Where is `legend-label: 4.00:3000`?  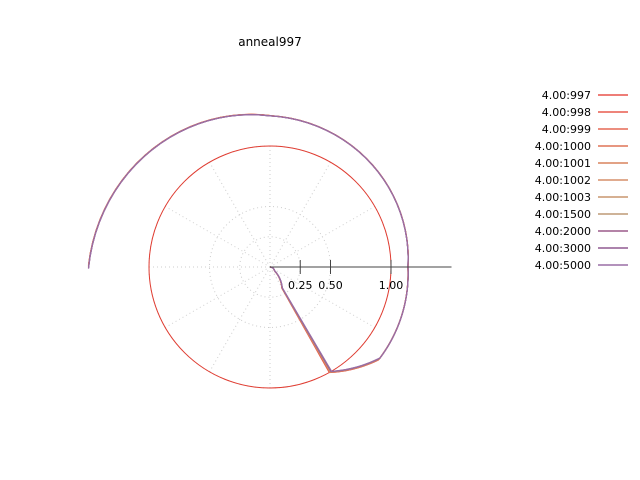
legend-label: 4.00:3000 is located at coordinates (563, 248).